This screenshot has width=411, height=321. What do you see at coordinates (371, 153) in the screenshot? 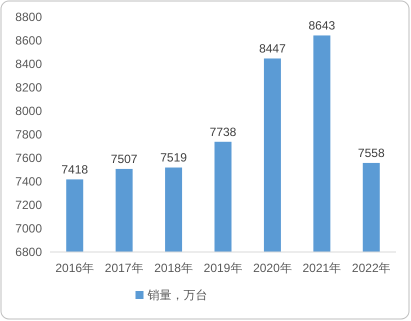
I see `data-label: 7558` at bounding box center [371, 153].